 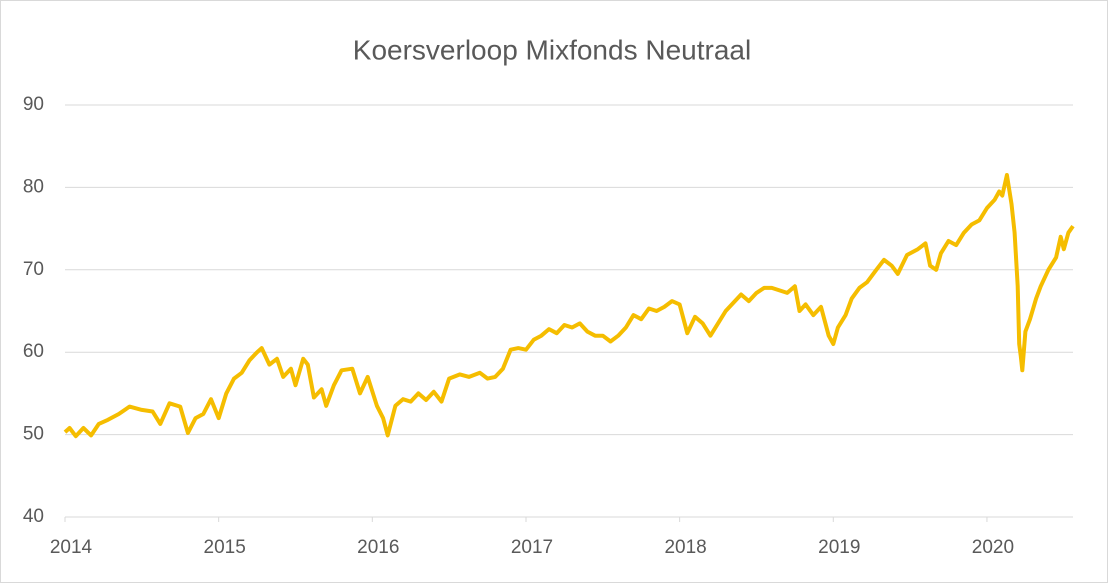 What do you see at coordinates (33, 516) in the screenshot?
I see `y-tick-label: 40` at bounding box center [33, 516].